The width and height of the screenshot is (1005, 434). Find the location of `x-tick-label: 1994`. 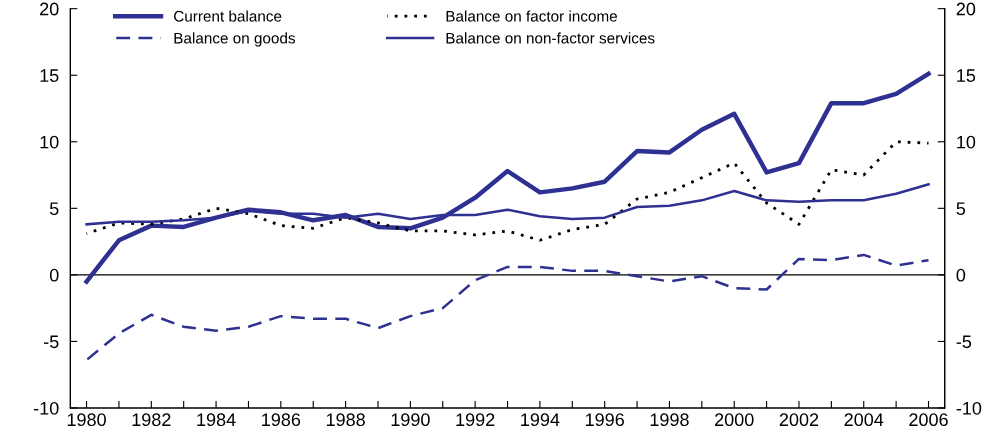

x-tick-label: 1994 is located at coordinates (540, 420).